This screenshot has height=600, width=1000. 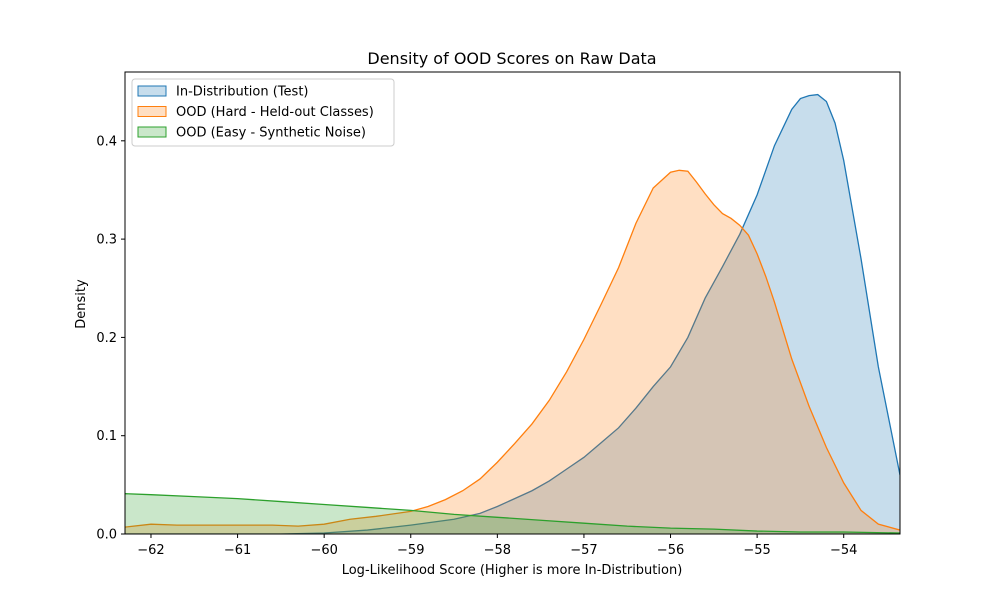 What do you see at coordinates (323, 550) in the screenshot?
I see `x-tick-label: −60` at bounding box center [323, 550].